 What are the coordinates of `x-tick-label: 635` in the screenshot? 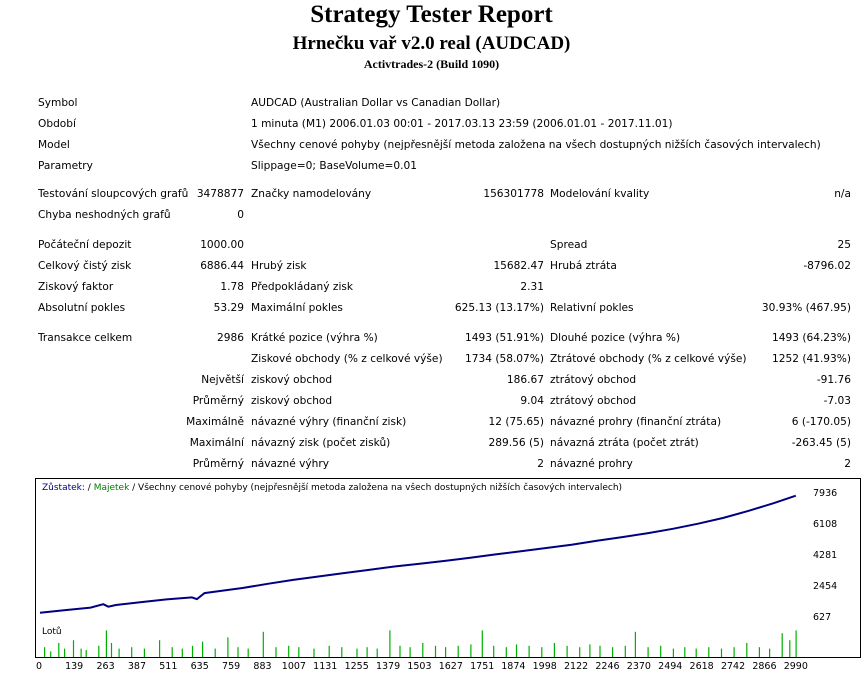 It's located at (199, 666).